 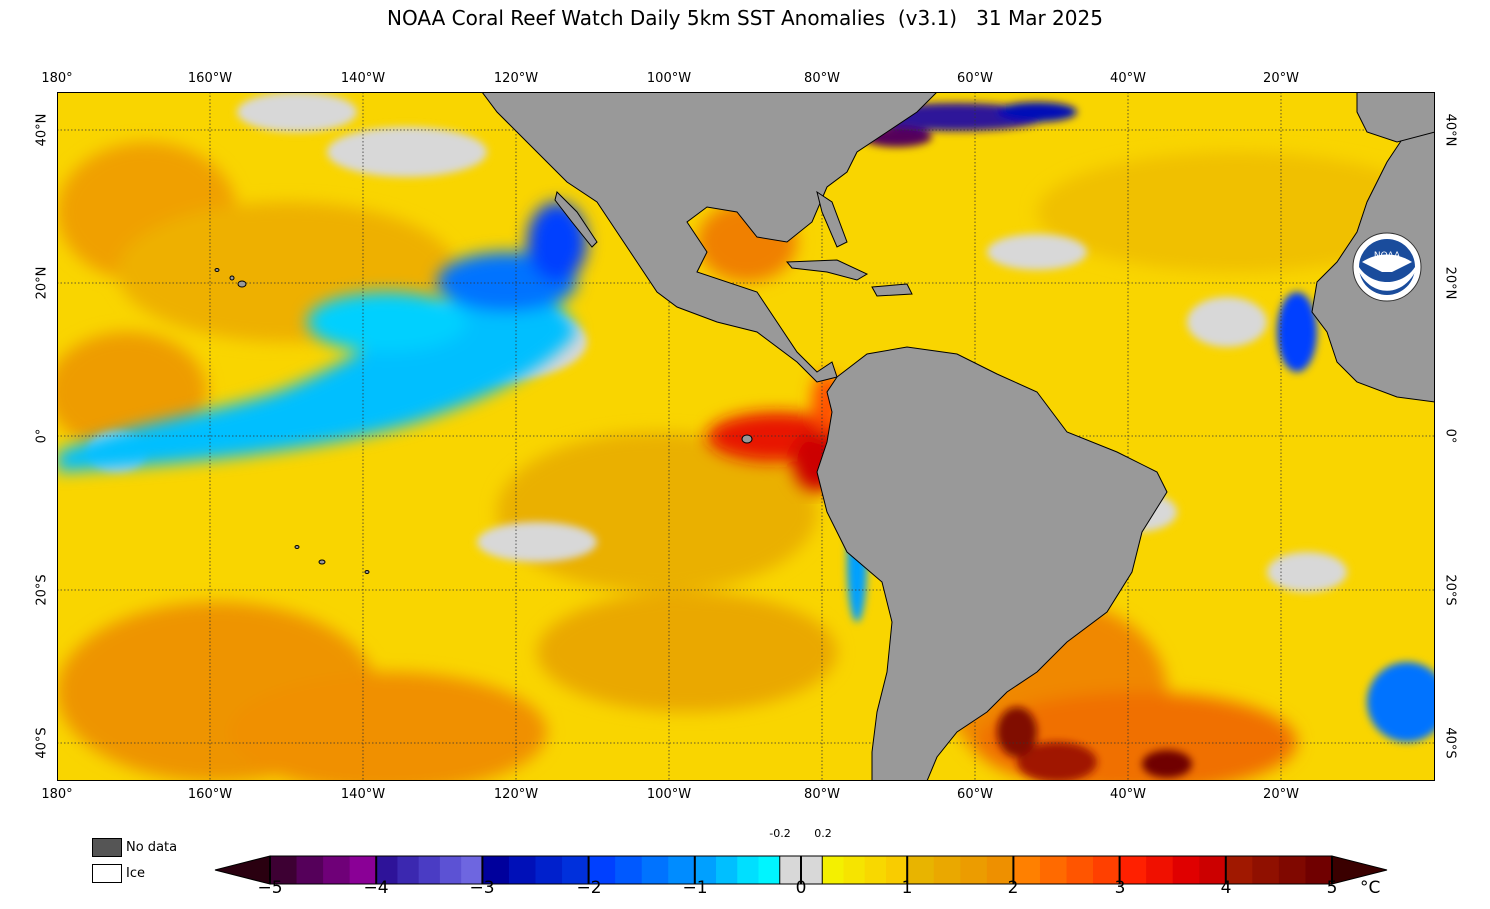 I want to click on colorbar-tick: 3, so click(x=1120, y=888).